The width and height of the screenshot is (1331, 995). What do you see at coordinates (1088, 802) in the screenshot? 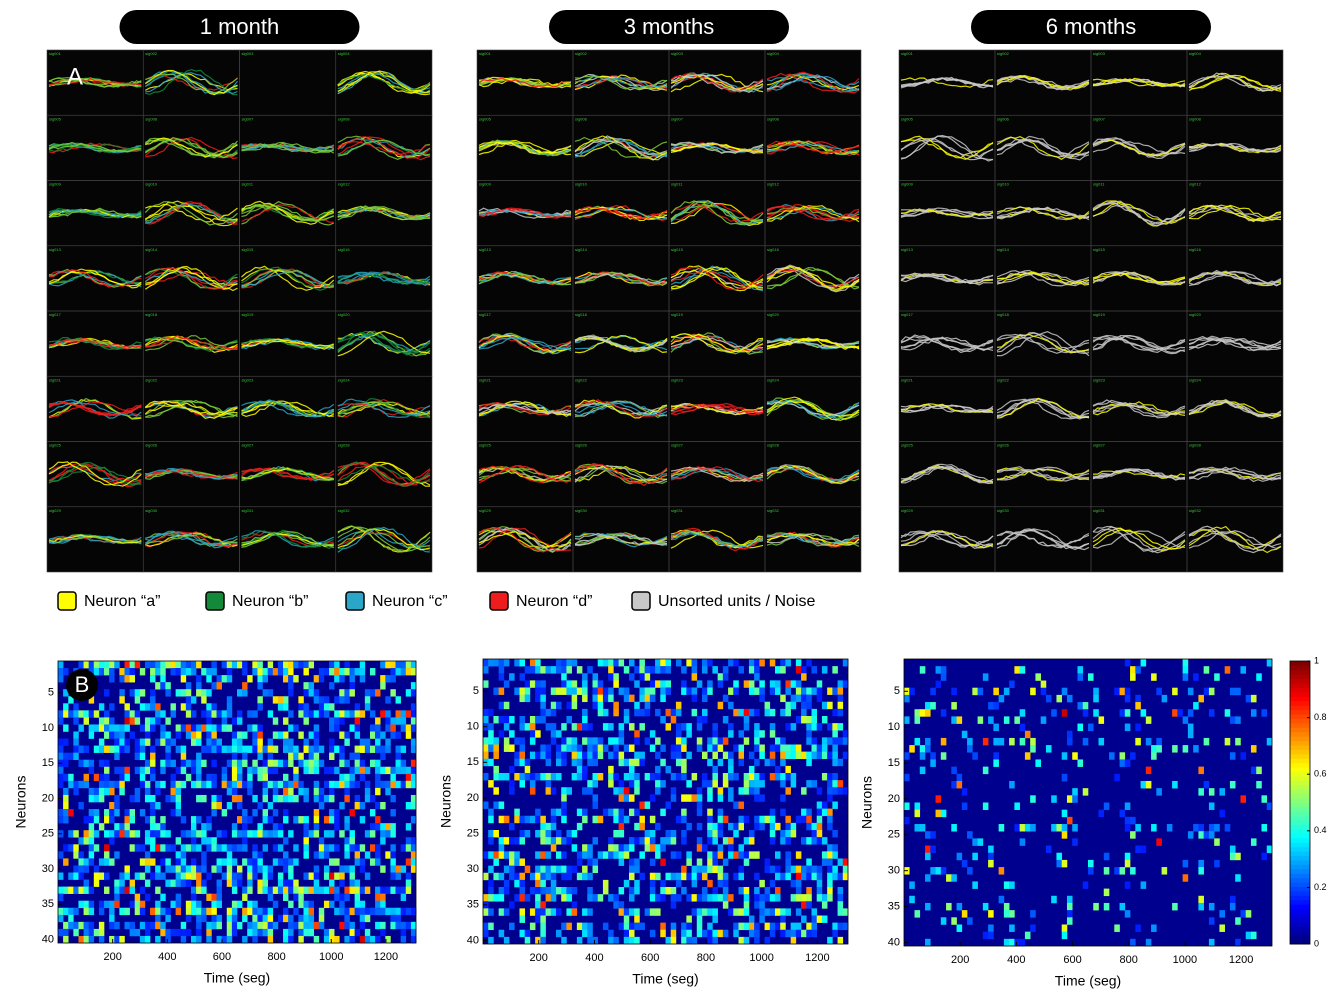
I see `heatmap-frame` at bounding box center [1088, 802].